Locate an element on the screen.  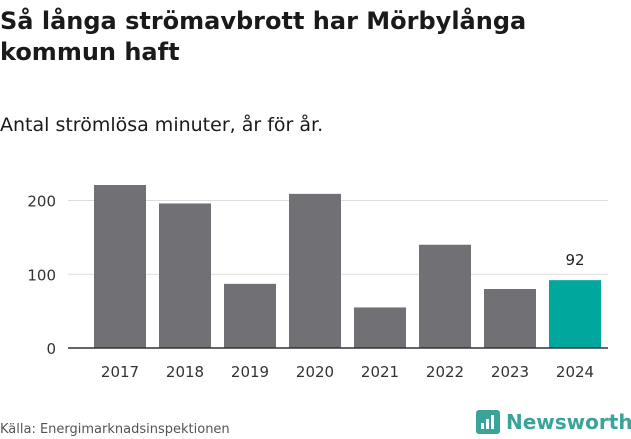
bar-2023 is located at coordinates (510, 318).